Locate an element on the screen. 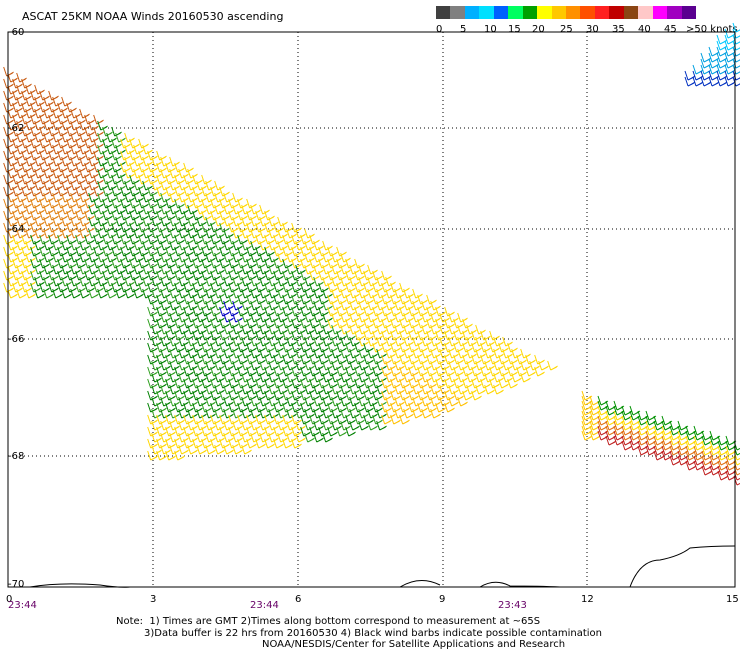 This screenshot has height=650, width=740. lon-label: 6 is located at coordinates (298, 599).